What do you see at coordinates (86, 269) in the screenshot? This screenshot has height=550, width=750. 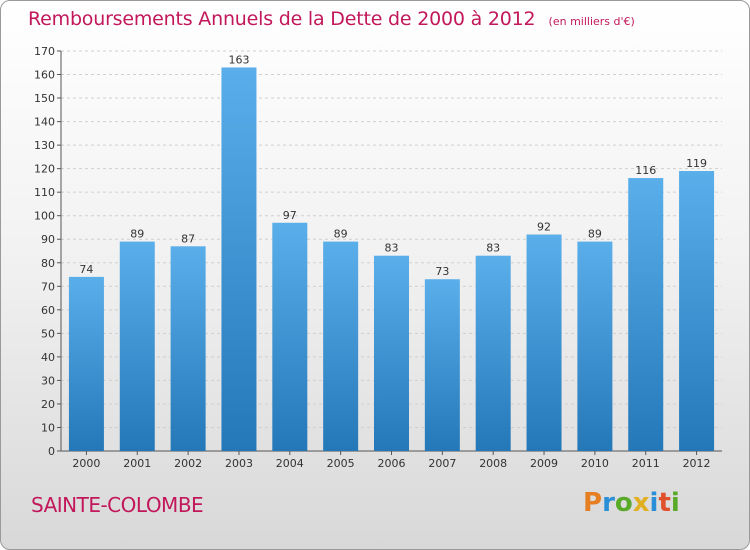 I see `data-label: 74` at bounding box center [86, 269].